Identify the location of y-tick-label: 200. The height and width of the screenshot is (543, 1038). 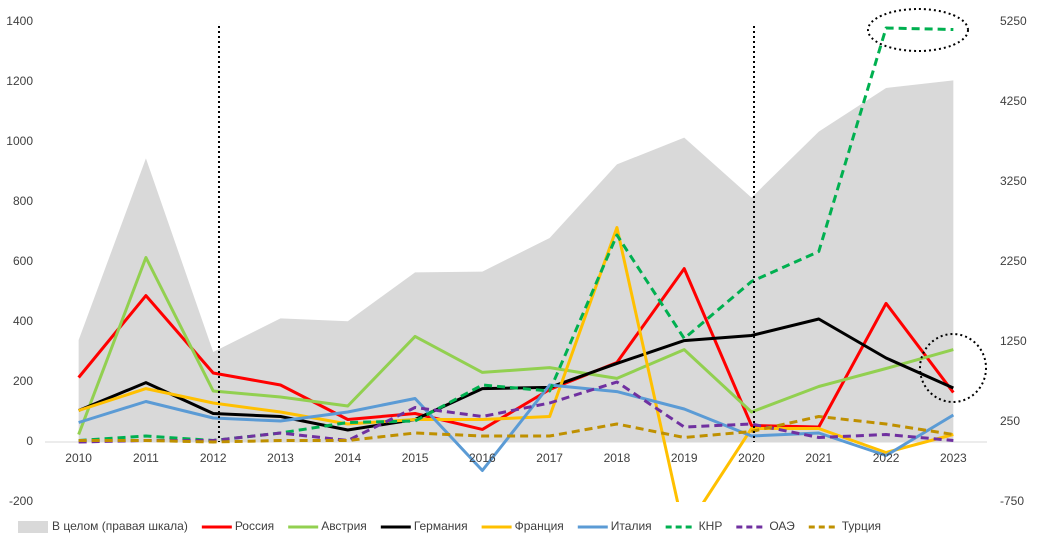
(23, 381).